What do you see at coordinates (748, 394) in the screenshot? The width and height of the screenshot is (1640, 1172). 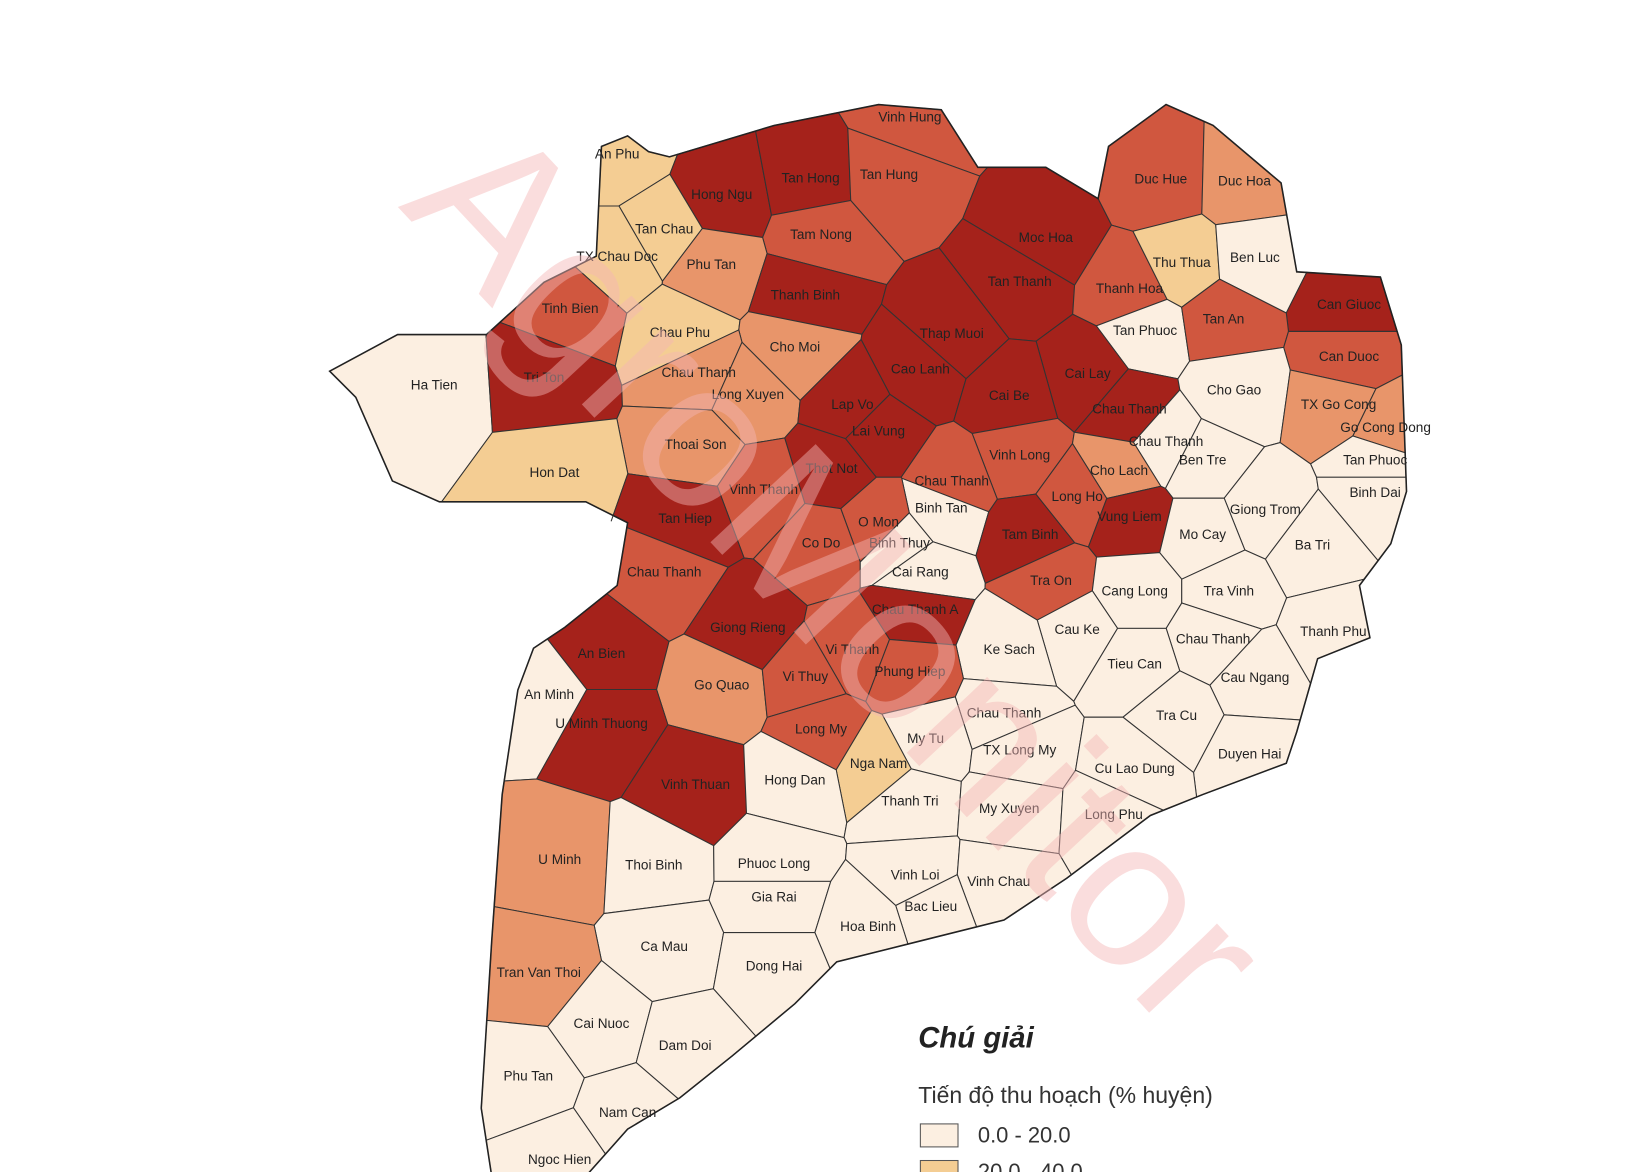 I see `district-label: Long Xuyen` at bounding box center [748, 394].